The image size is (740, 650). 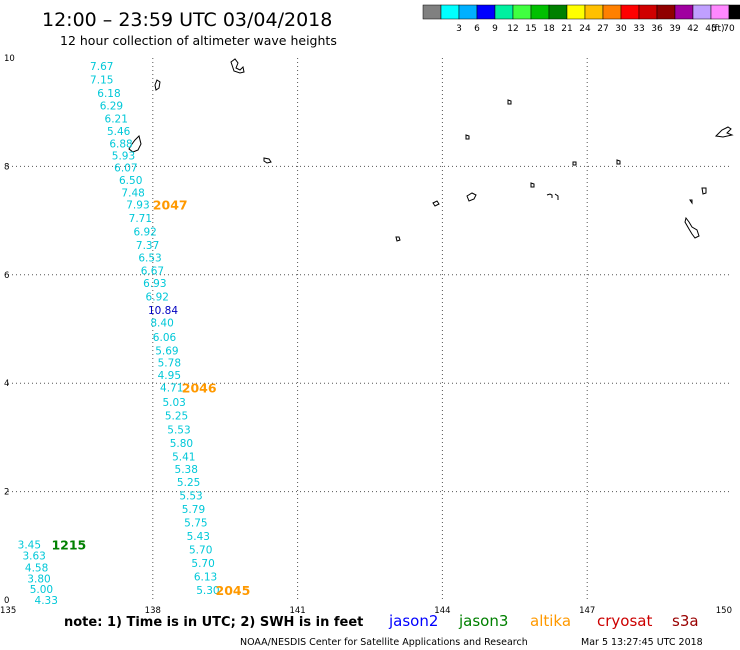 What do you see at coordinates (169, 376) in the screenshot?
I see `wave-height-label: 4.95` at bounding box center [169, 376].